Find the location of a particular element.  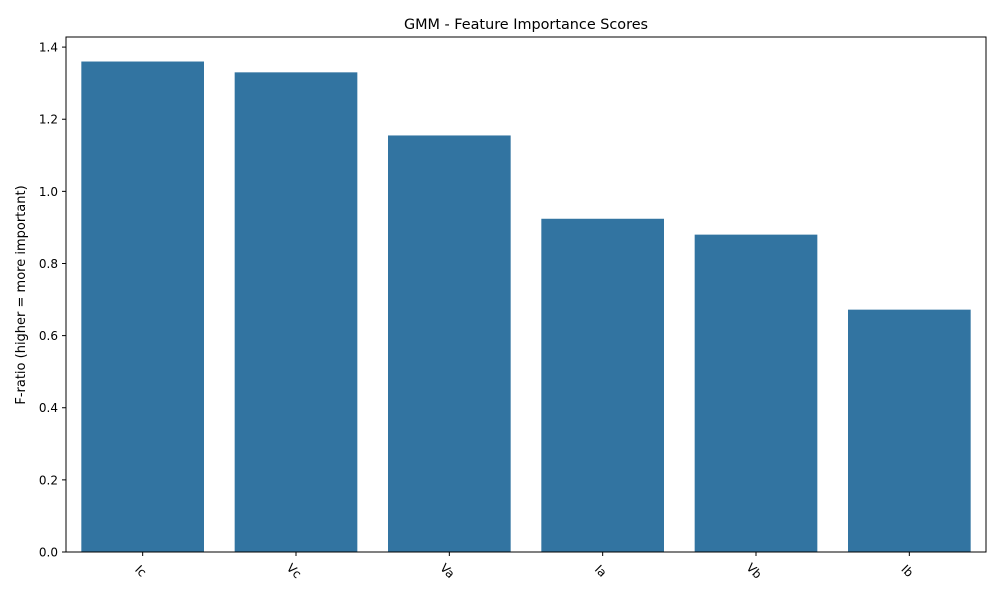

x-tick-label: Va is located at coordinates (447, 571).